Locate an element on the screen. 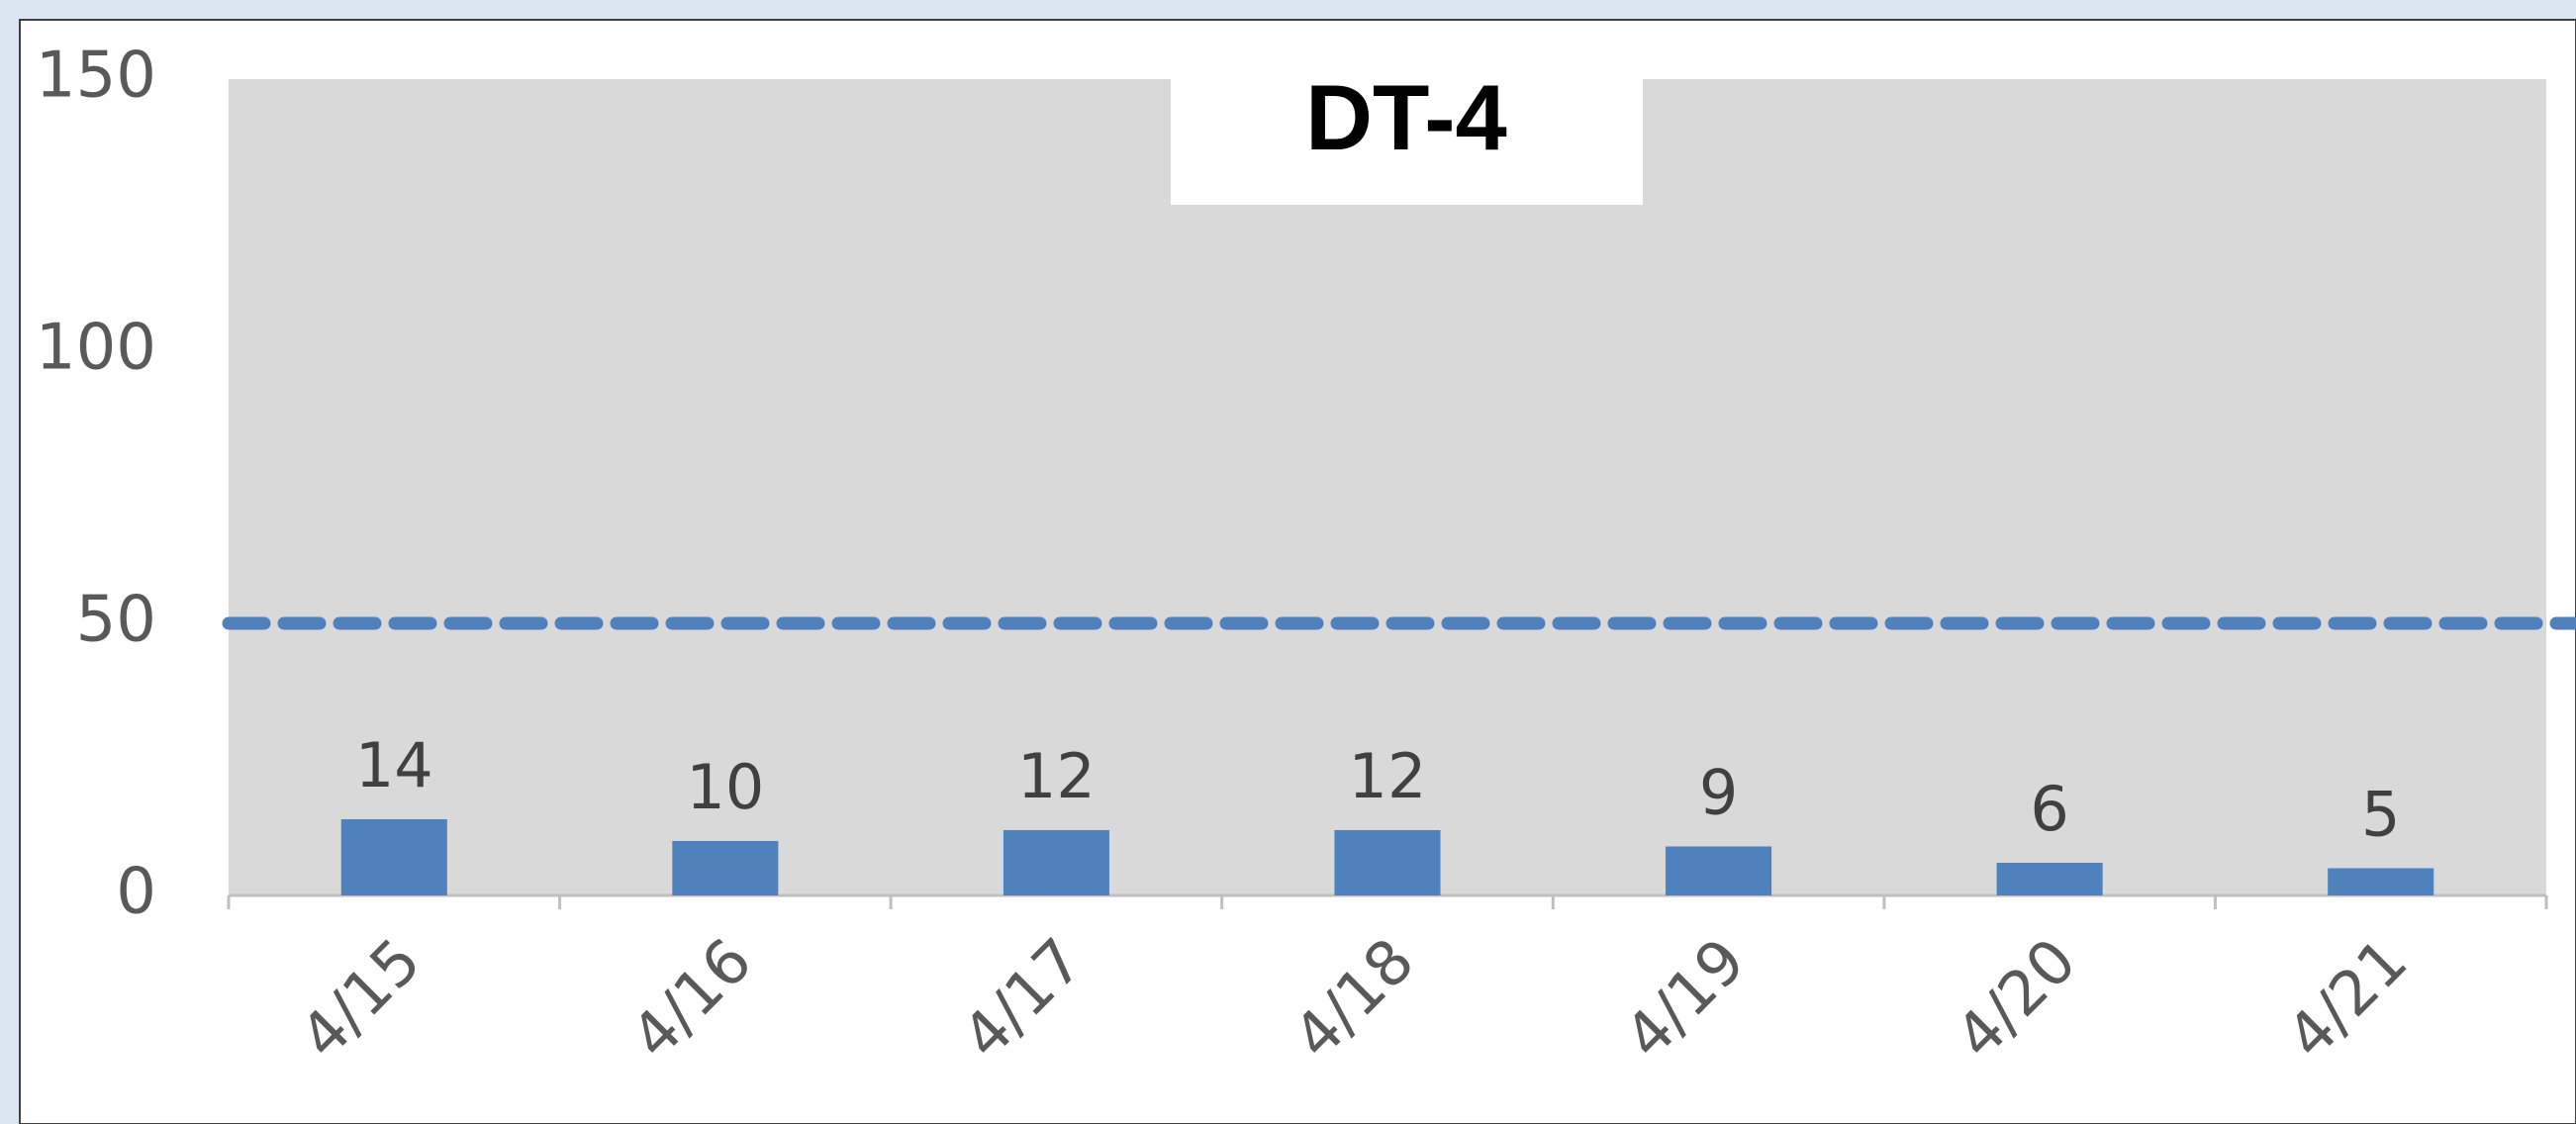 This screenshot has width=2576, height=1124. y-tick-label: 0 is located at coordinates (136, 892).